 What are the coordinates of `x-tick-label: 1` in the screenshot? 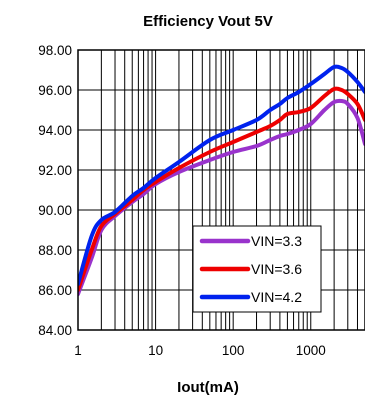 It's located at (78, 350).